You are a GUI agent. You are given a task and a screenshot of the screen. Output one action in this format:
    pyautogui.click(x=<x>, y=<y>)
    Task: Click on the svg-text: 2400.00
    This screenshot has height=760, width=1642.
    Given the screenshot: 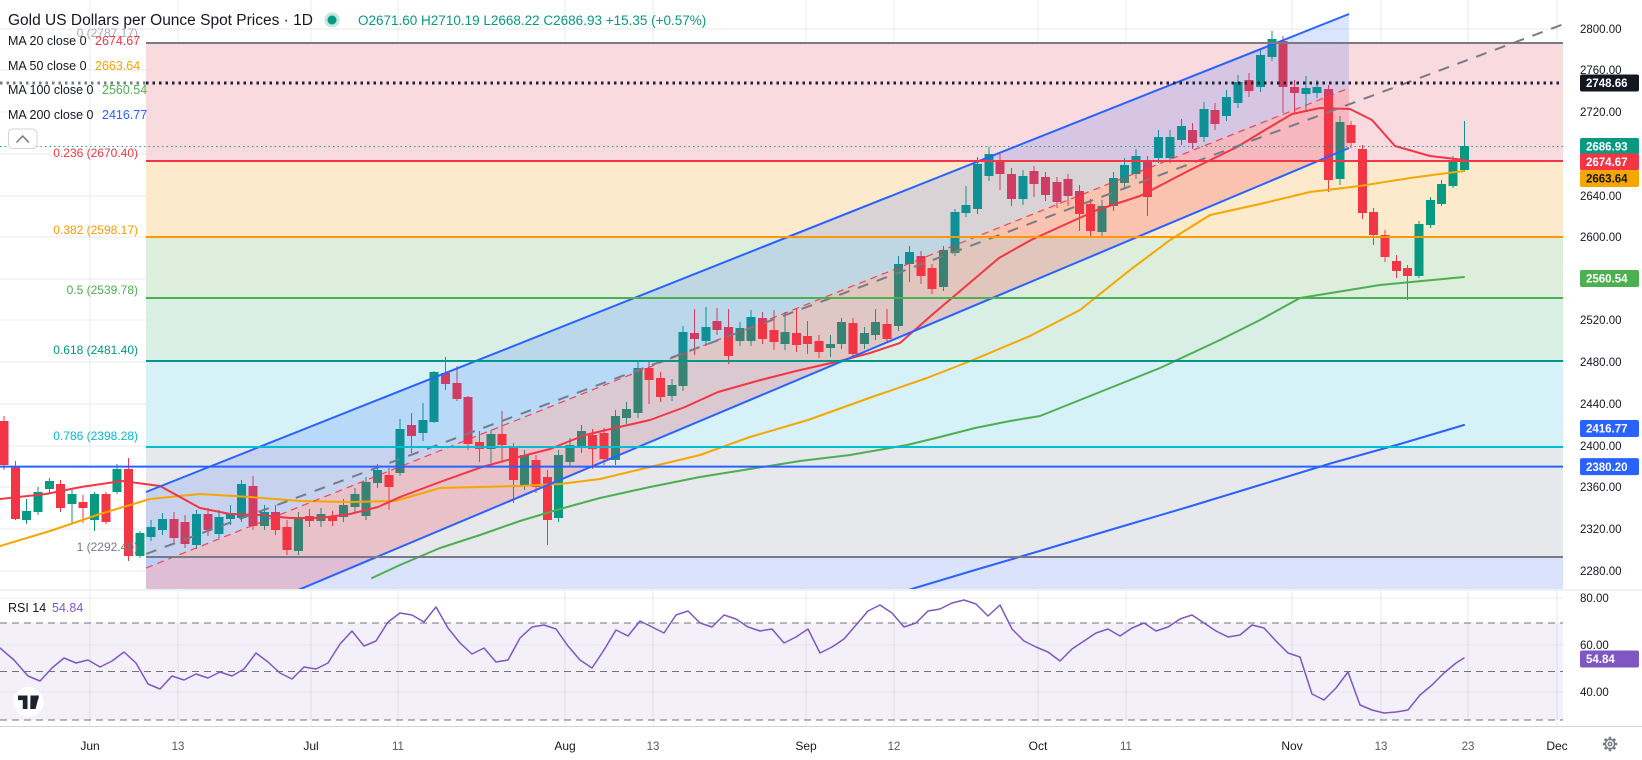 What is the action you would take?
    pyautogui.click(x=1601, y=447)
    